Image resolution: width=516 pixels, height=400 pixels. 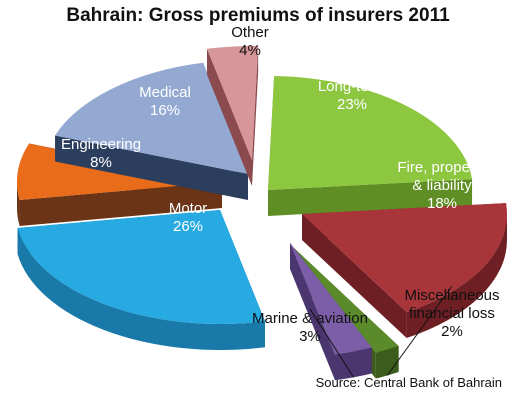 What do you see at coordinates (451, 295) in the screenshot?
I see `slice-name: Miscellaneous` at bounding box center [451, 295].